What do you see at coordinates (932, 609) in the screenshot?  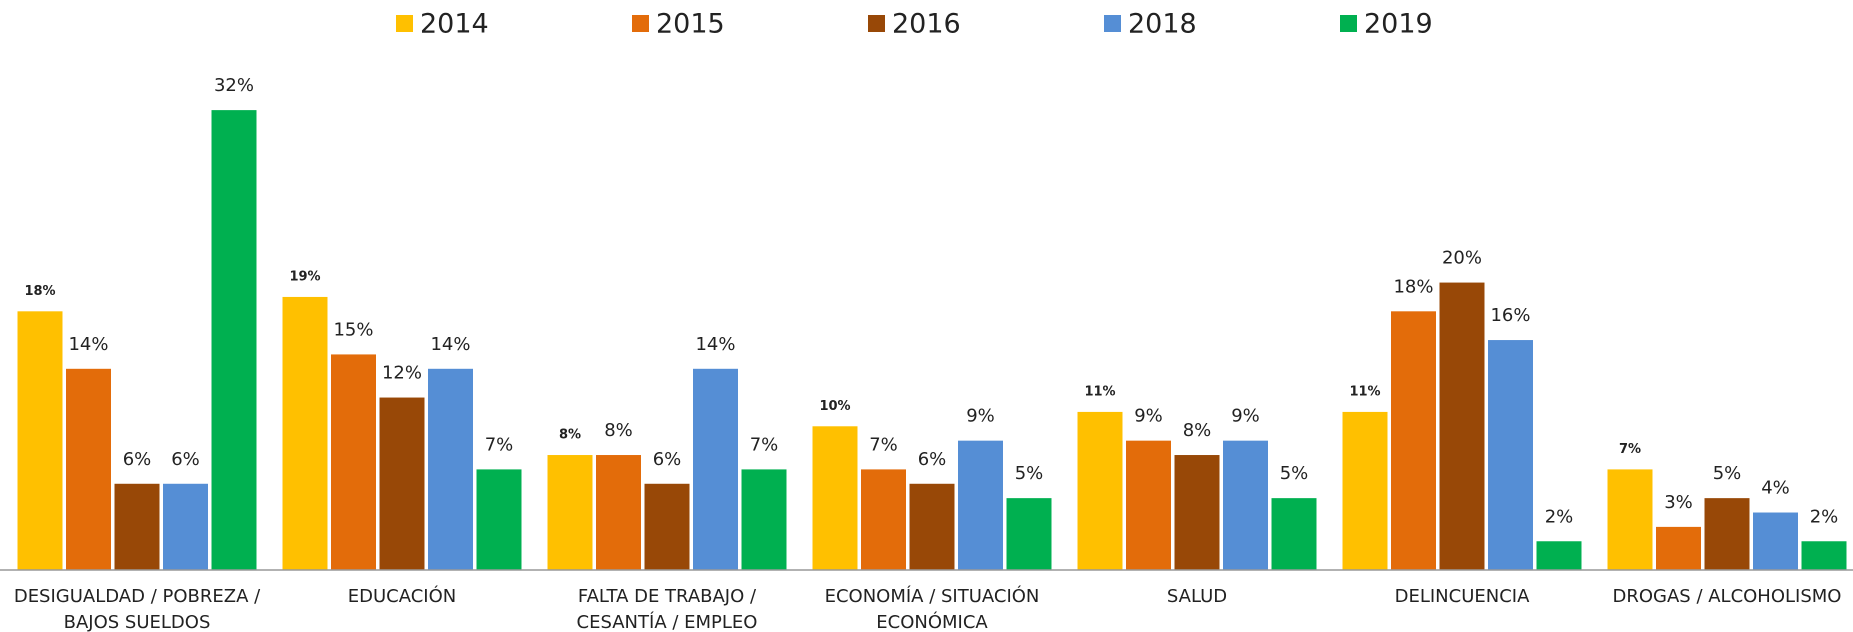 I see `x-tick-label: ECONOMÍA / SITUACIÓN ECONÓMICA` at bounding box center [932, 609].